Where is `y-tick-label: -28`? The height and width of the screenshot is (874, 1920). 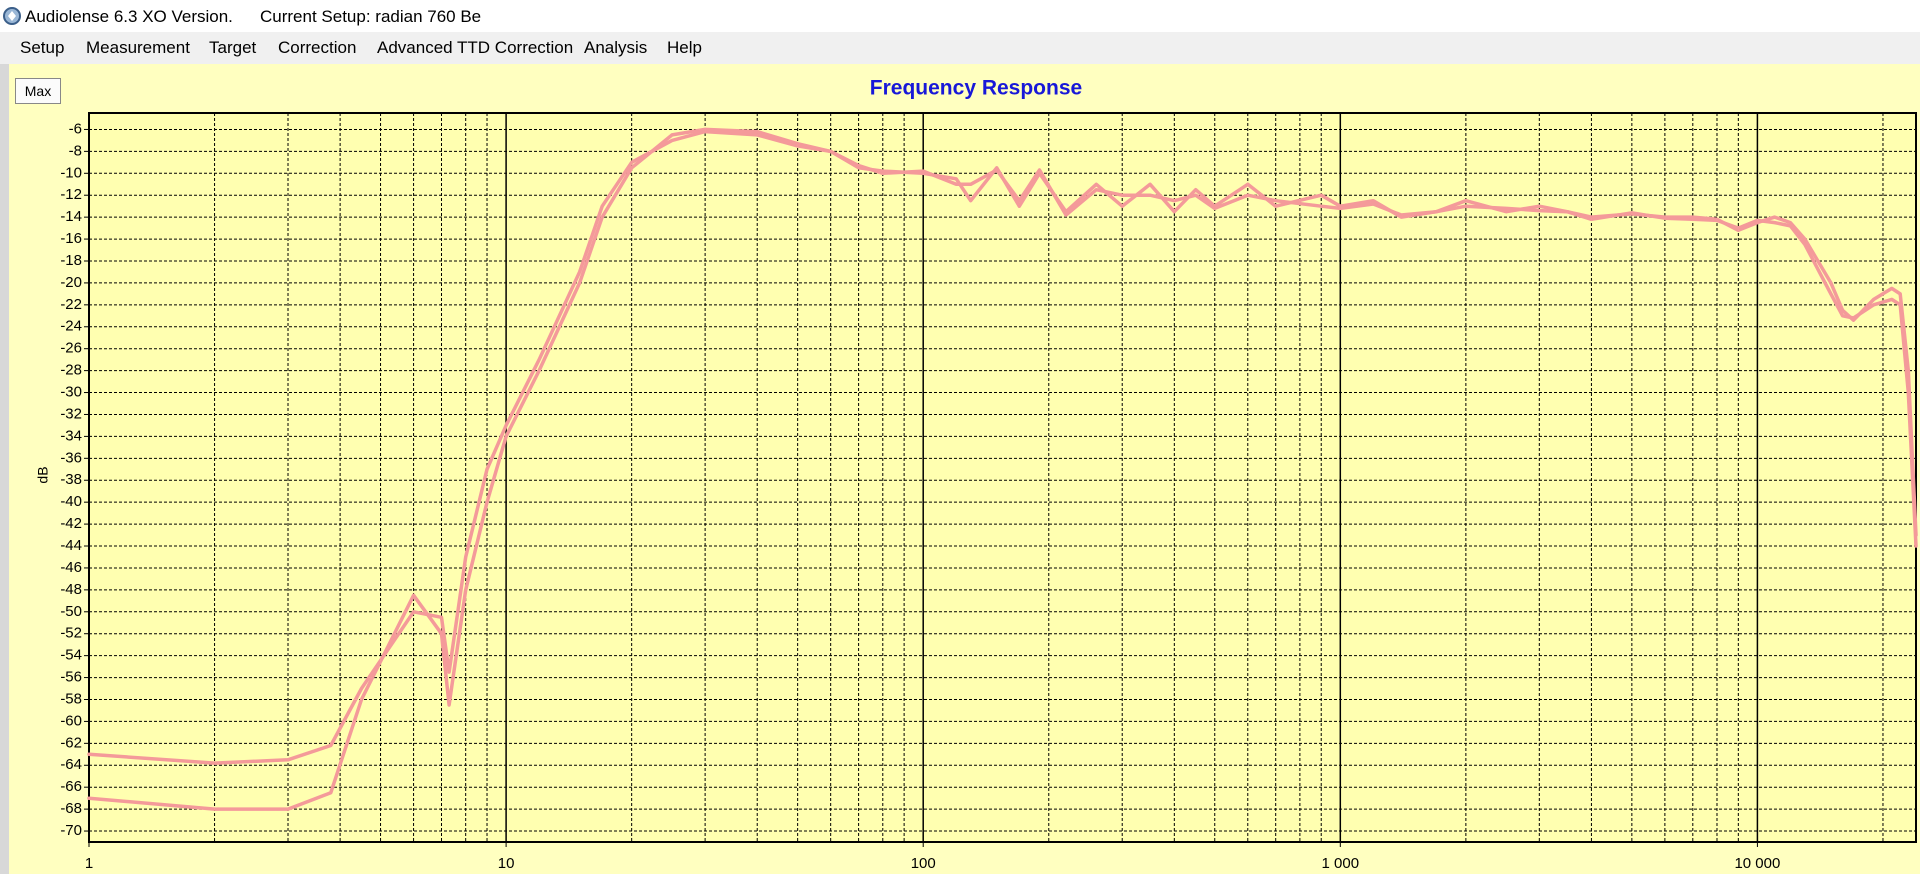 y-tick-label: -28 is located at coordinates (71, 370).